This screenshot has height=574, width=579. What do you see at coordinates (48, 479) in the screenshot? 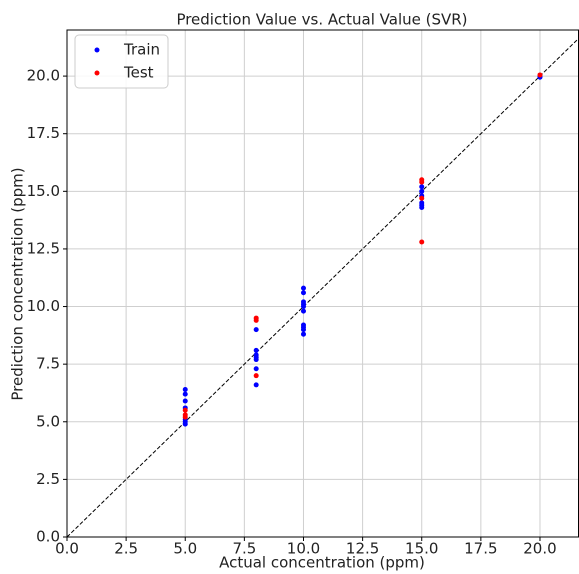
I see `y-tick-label: 2.5` at bounding box center [48, 479].